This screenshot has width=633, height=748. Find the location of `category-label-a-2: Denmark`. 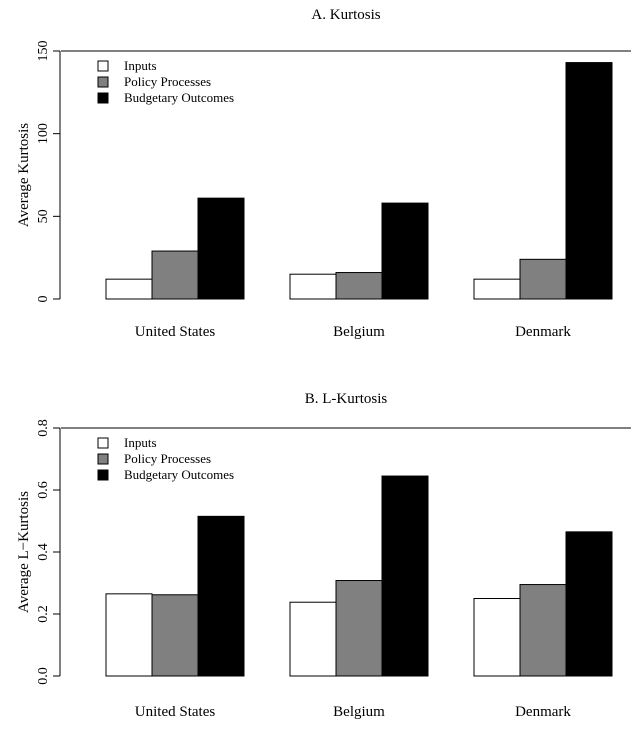

category-label-a-2: Denmark is located at coordinates (543, 332).